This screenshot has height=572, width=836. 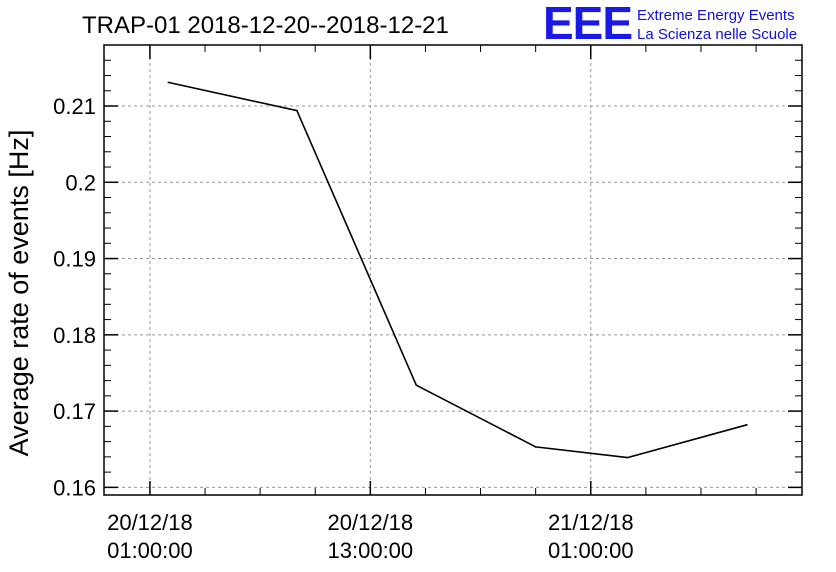 What do you see at coordinates (717, 34) in the screenshot?
I see `logo-line2: La Scienza nelle Scuole` at bounding box center [717, 34].